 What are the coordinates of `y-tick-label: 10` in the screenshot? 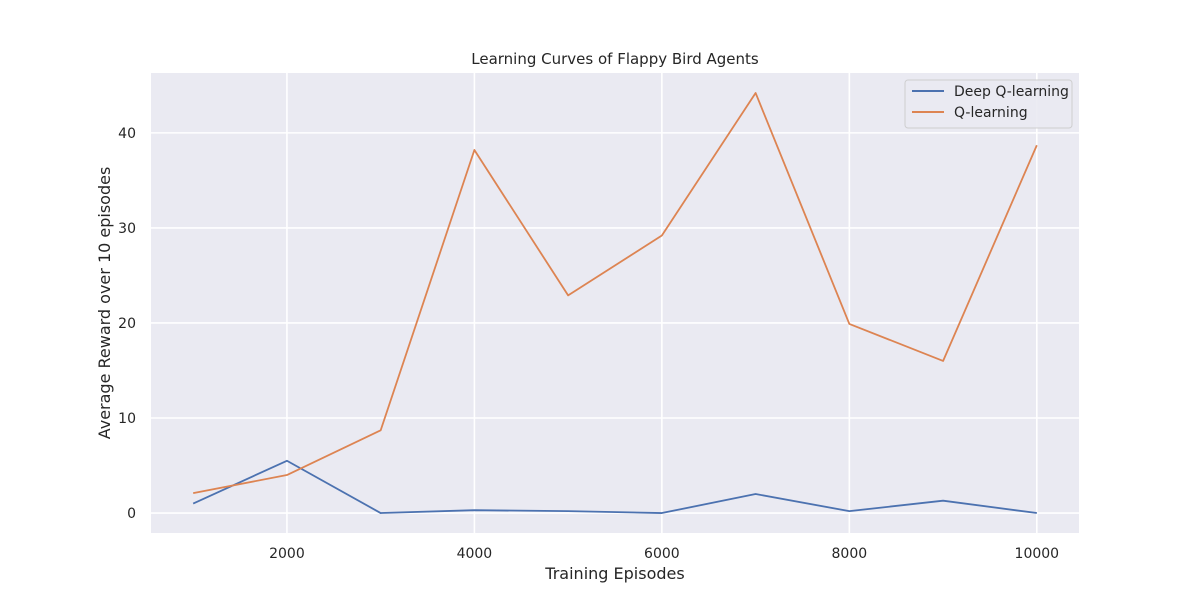 It's located at (127, 419).